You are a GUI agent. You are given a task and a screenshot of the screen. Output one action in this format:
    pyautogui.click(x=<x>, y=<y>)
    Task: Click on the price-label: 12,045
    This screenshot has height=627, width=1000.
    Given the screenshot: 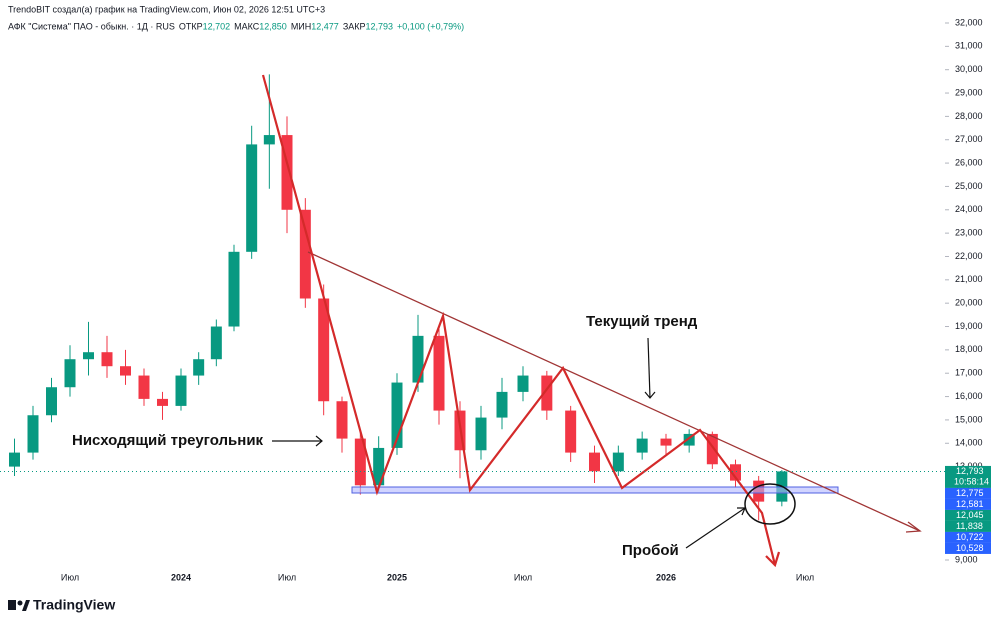 What is the action you would take?
    pyautogui.click(x=970, y=515)
    